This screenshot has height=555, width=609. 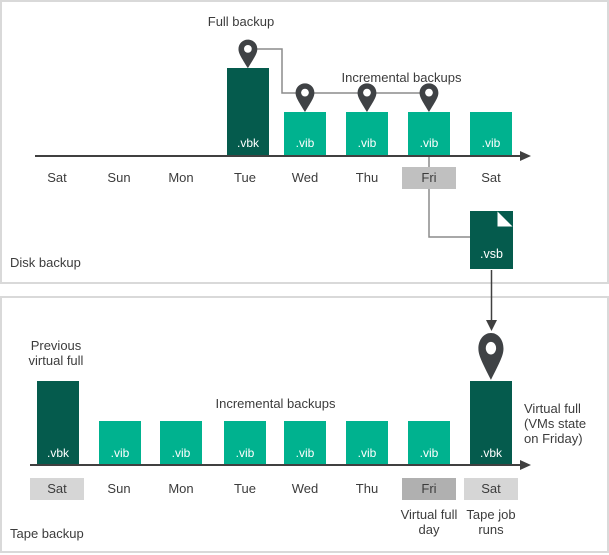 I want to click on disk-panel-title: Disk backup, so click(x=45, y=262).